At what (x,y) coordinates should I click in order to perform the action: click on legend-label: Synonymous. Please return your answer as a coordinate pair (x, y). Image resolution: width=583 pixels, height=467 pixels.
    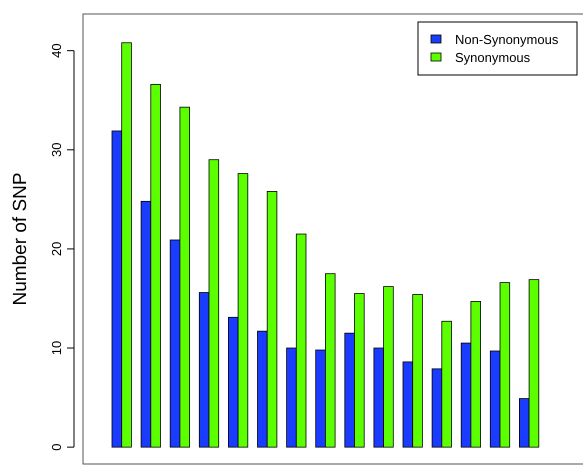
    Looking at the image, I should click on (493, 57).